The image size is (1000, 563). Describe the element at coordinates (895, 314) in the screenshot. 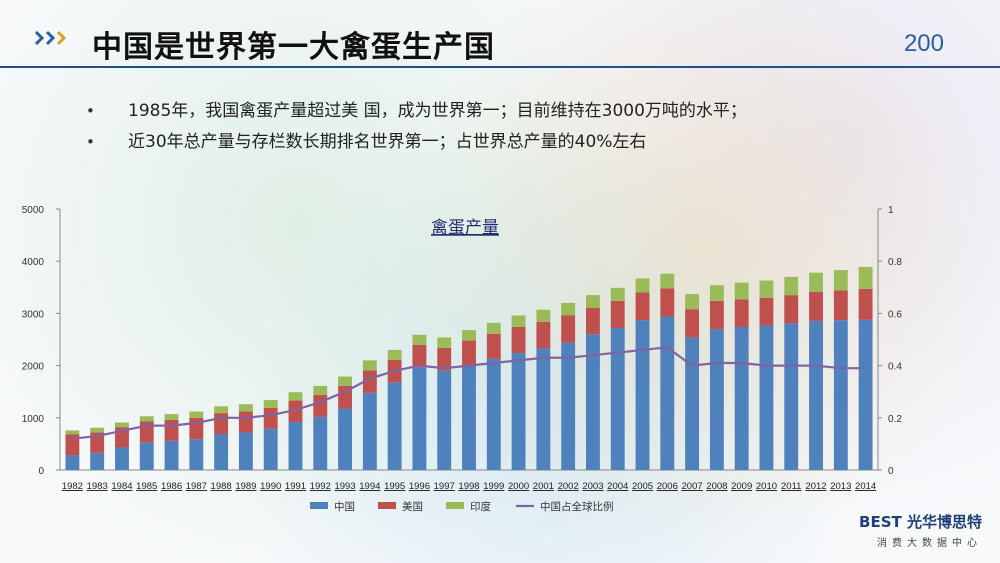

I see `y2-tick-label: 0.6` at that location.